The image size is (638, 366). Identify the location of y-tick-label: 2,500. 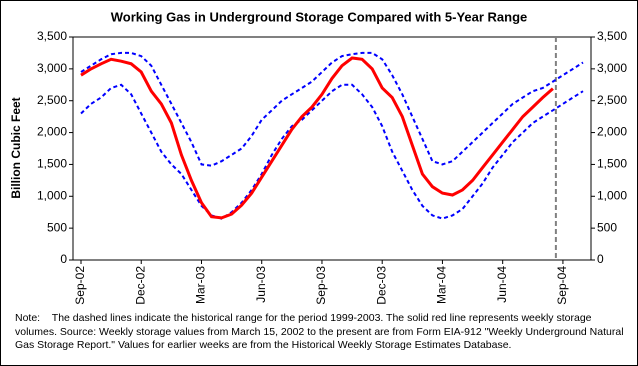
(52, 100).